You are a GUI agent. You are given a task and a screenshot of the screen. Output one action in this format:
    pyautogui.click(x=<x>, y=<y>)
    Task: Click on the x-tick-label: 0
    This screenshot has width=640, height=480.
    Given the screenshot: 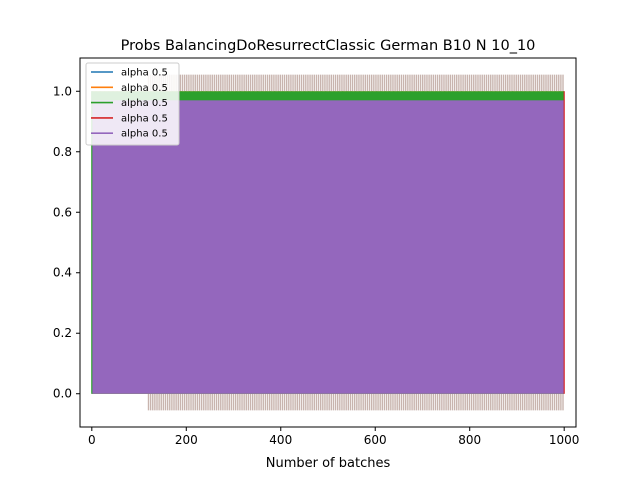 What is the action you would take?
    pyautogui.click(x=92, y=440)
    